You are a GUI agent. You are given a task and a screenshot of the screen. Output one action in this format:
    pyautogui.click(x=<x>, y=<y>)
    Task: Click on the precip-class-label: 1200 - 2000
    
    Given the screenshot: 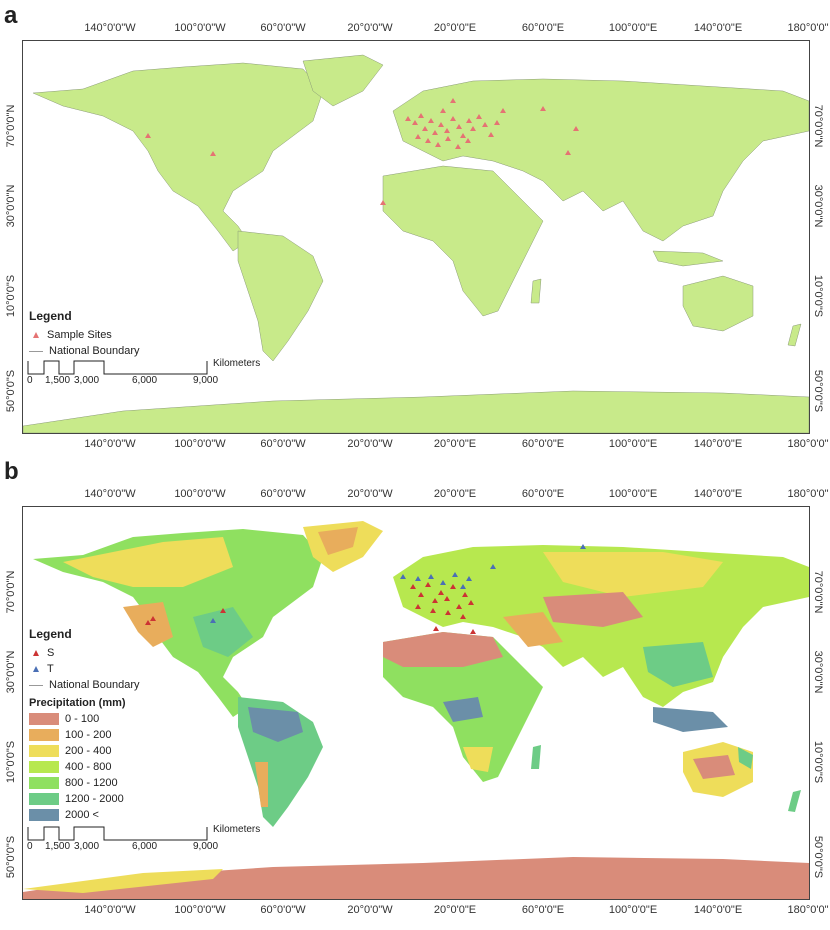 What is the action you would take?
    pyautogui.click(x=94, y=799)
    